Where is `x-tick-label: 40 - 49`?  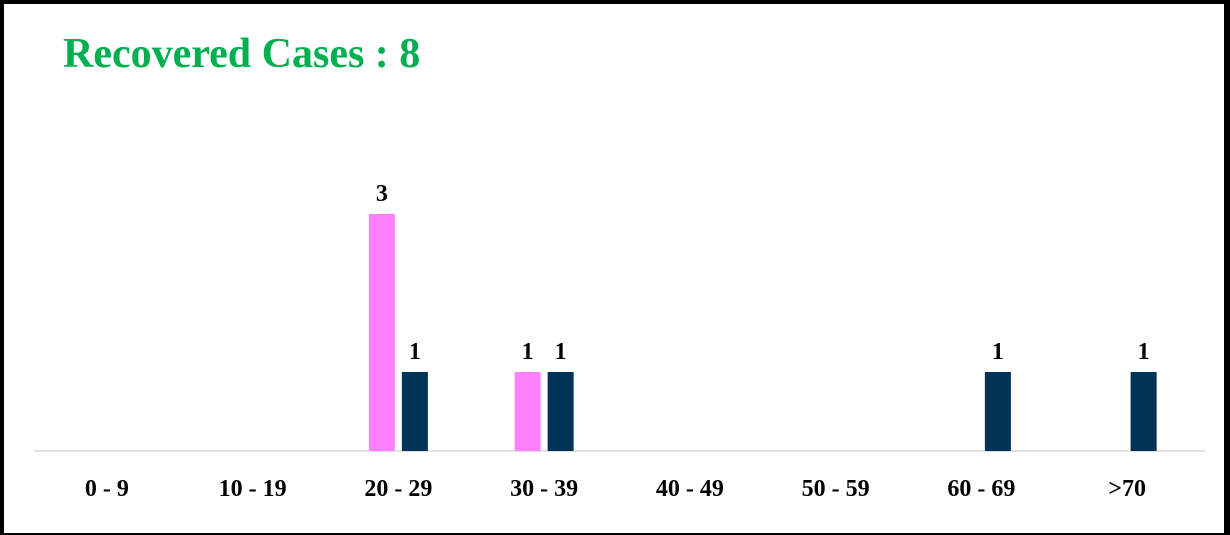 x-tick-label: 40 - 49 is located at coordinates (690, 489).